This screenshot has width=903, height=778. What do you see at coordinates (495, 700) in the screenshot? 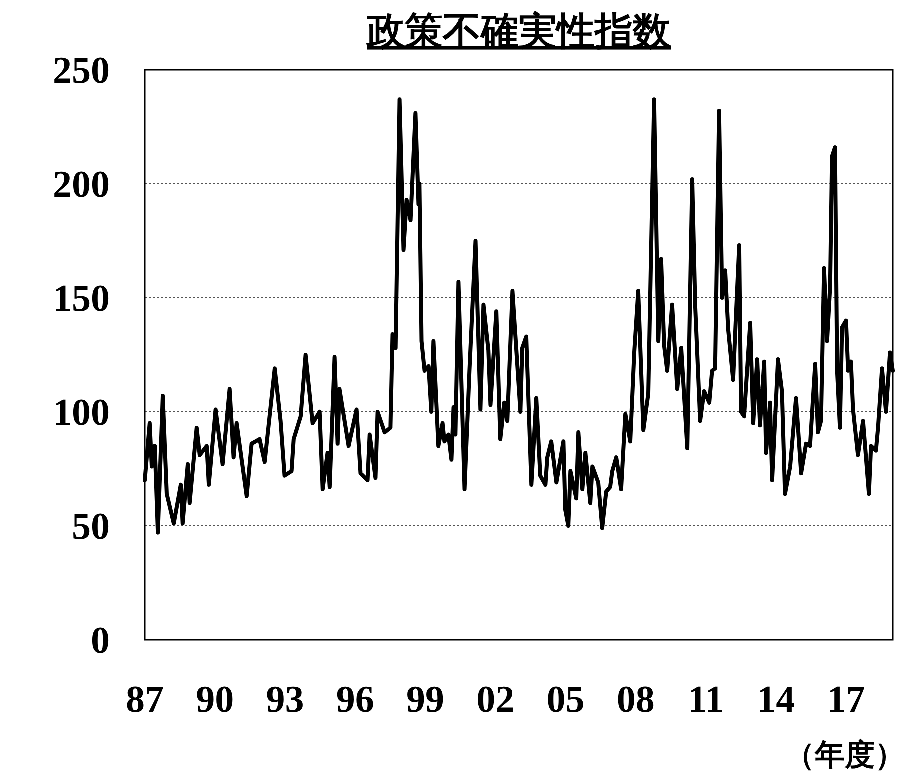
I see `x-tick-label: 02` at bounding box center [495, 700].